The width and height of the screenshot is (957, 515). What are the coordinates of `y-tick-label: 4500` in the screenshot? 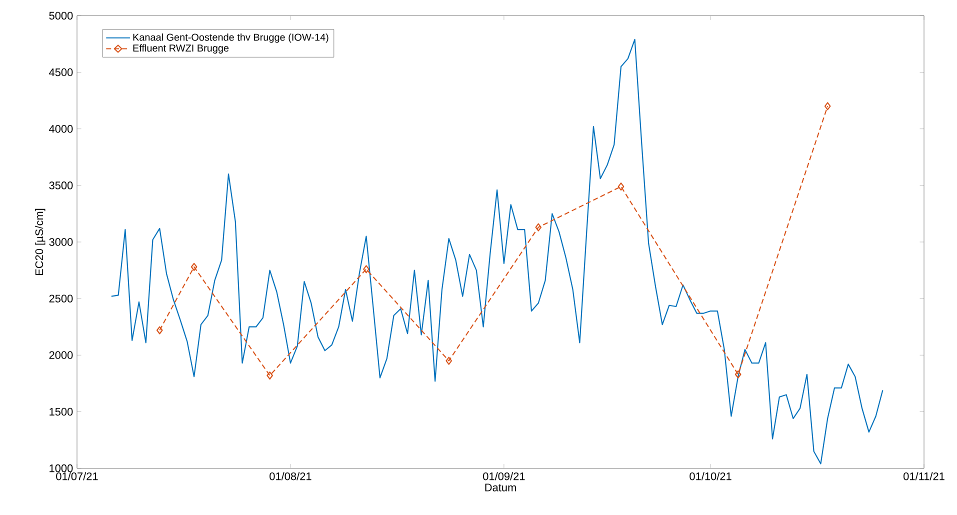 It's located at (61, 72).